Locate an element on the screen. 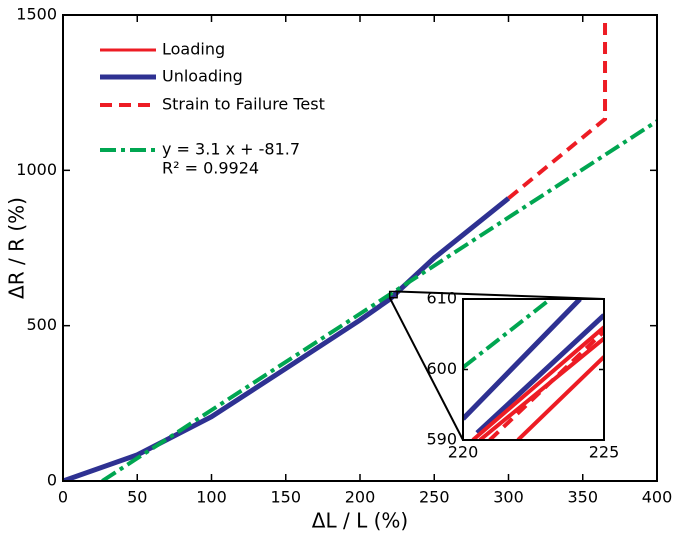 The height and width of the screenshot is (537, 673). x-tick-label: 220 is located at coordinates (463, 452).